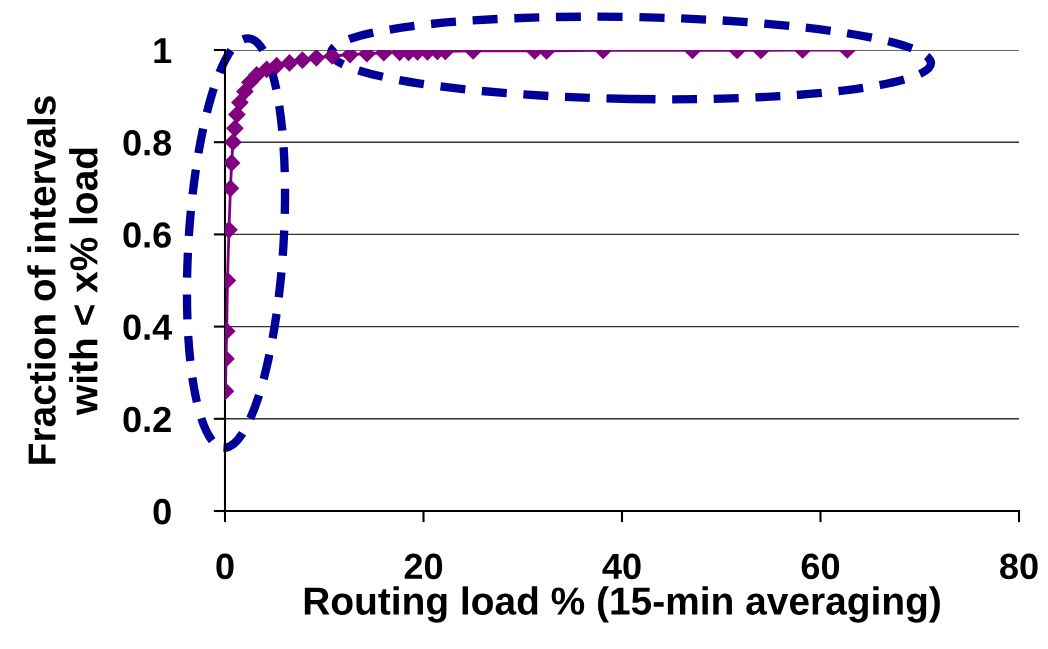 This screenshot has height=649, width=1048. I want to click on y-tick-label: 0.6, so click(147, 235).